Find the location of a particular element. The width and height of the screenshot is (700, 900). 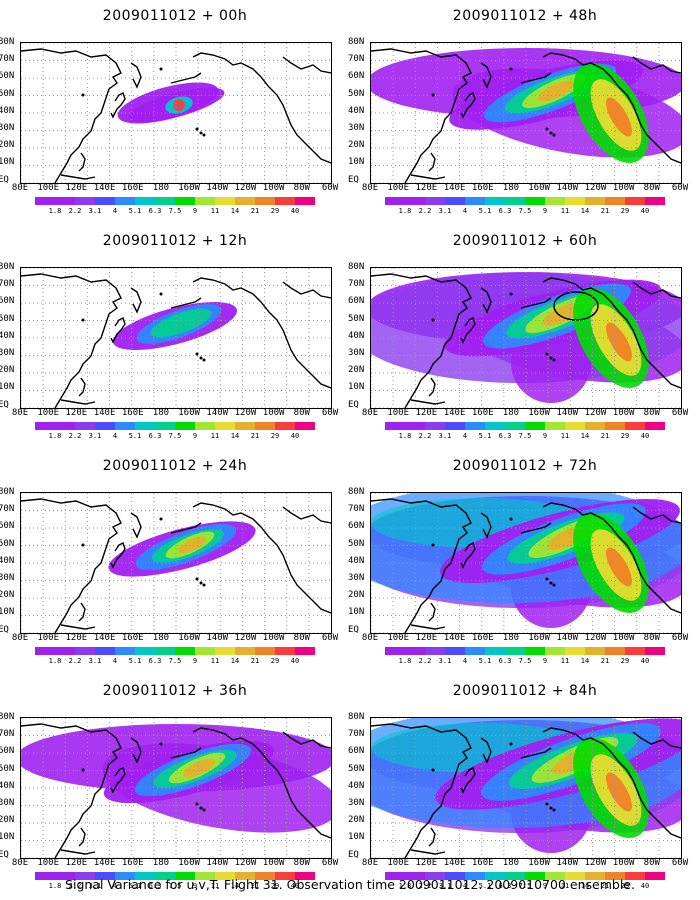

colorbar-label: 6.3 is located at coordinates (505, 661).